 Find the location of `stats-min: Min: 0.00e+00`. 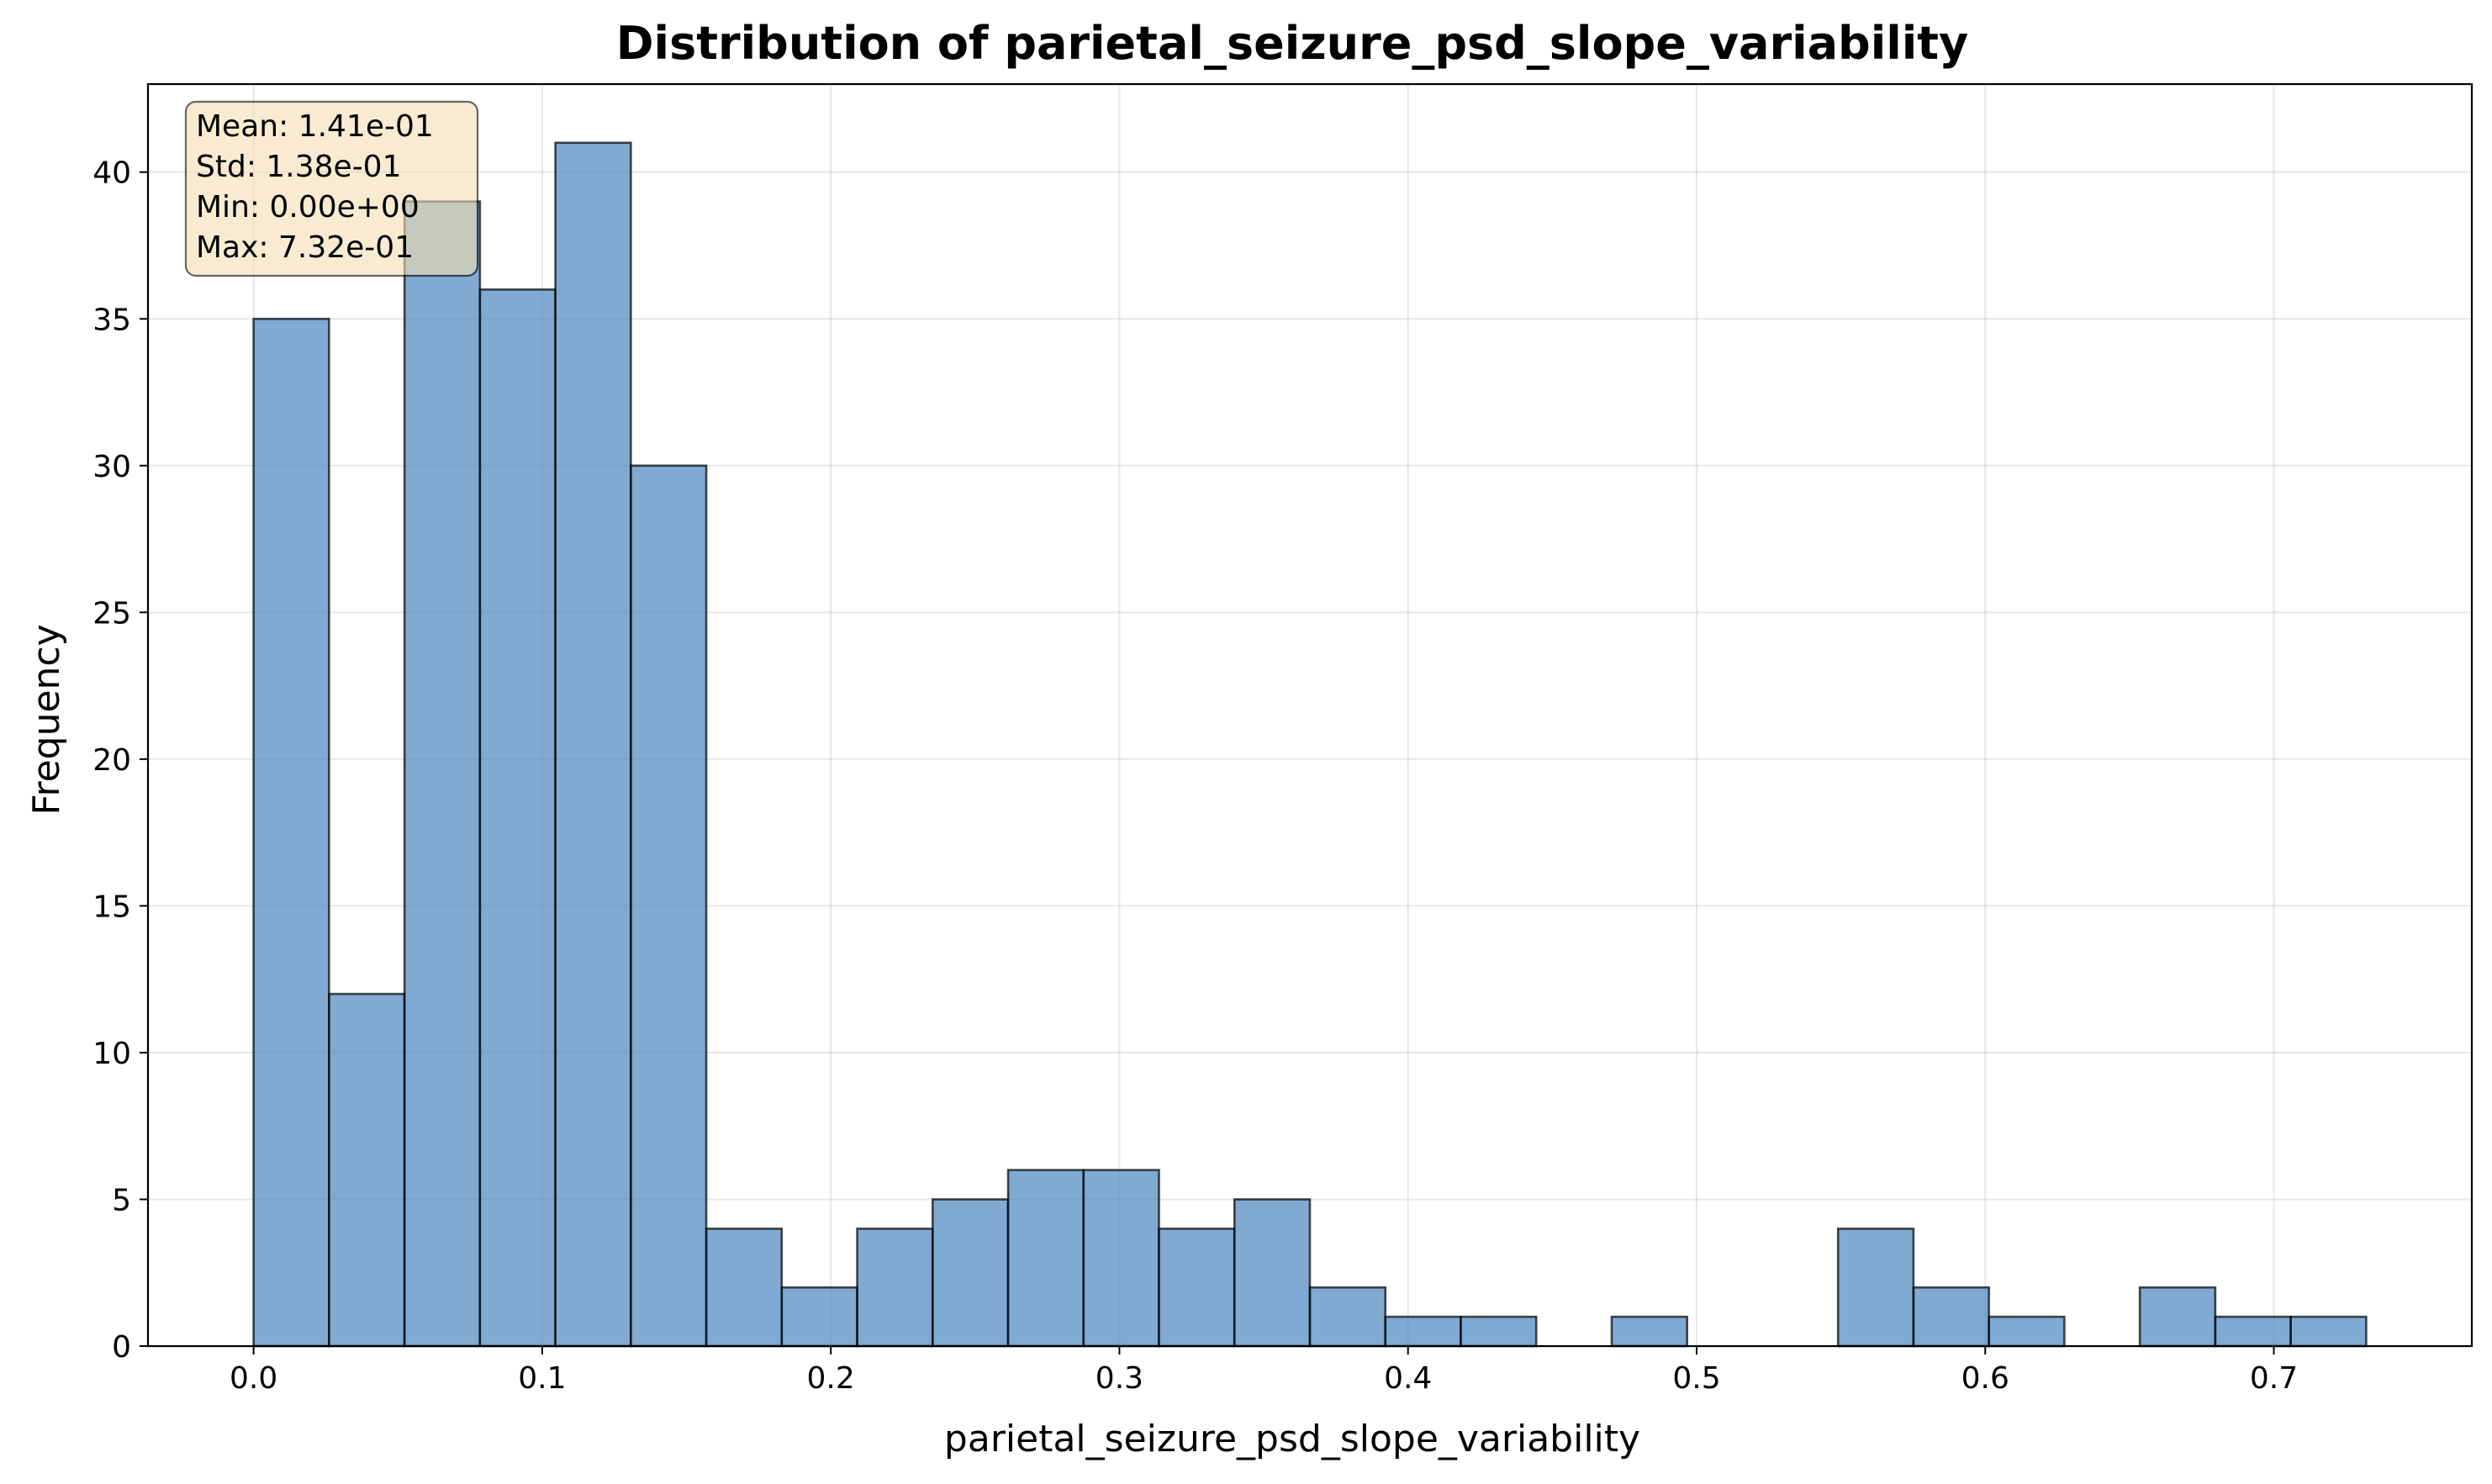

stats-min: Min: 0.00e+00 is located at coordinates (308, 207).